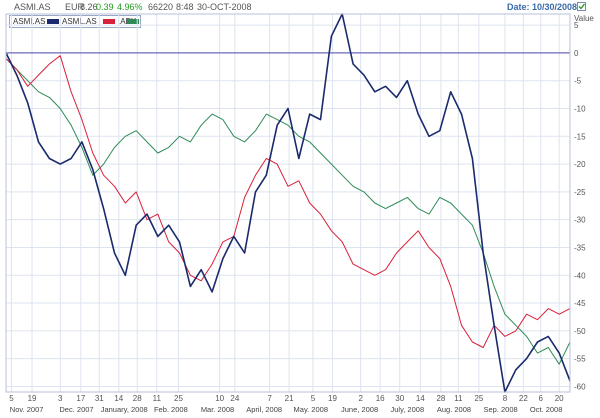 This screenshot has width=600, height=418. Describe the element at coordinates (75, 7) in the screenshot. I see `quote-currency: EUR` at that location.